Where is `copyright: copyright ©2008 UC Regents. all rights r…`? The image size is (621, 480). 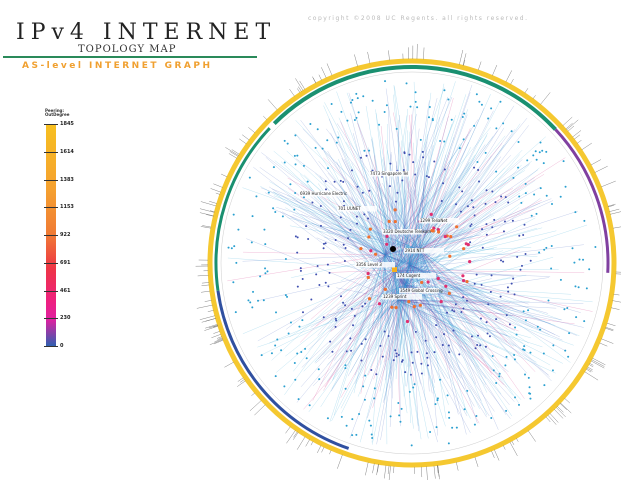 copyright: copyright ©2008 UC Regents. all rights r… is located at coordinates (418, 18).